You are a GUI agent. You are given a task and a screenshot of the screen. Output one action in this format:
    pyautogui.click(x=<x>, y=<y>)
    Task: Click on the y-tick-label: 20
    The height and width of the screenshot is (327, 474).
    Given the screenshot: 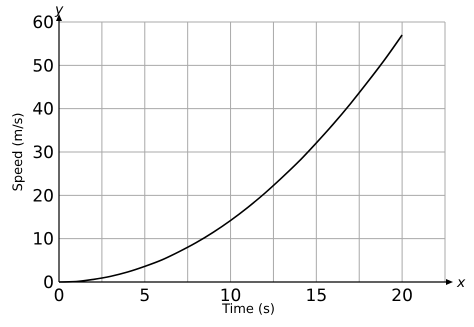 What is the action you would take?
    pyautogui.click(x=43, y=196)
    